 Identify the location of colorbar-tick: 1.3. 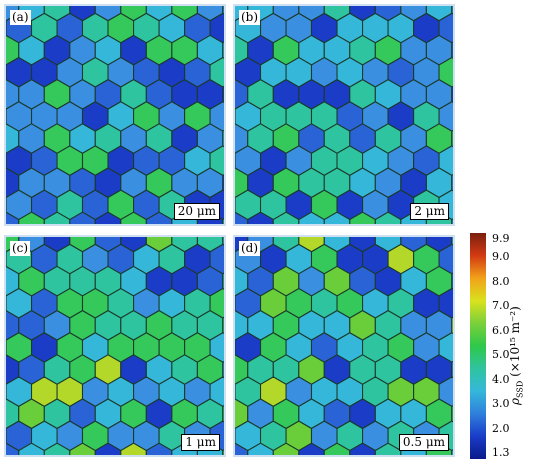
(501, 452).